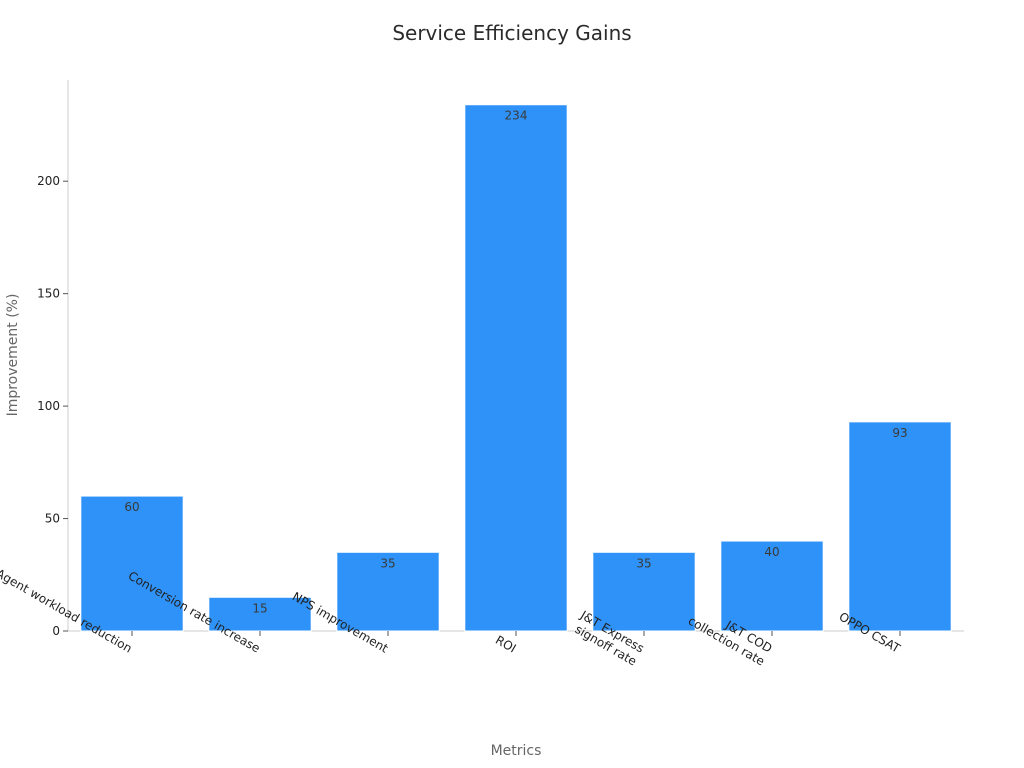  What do you see at coordinates (511, 33) in the screenshot?
I see `chart-title: Service Efficiency Gains` at bounding box center [511, 33].